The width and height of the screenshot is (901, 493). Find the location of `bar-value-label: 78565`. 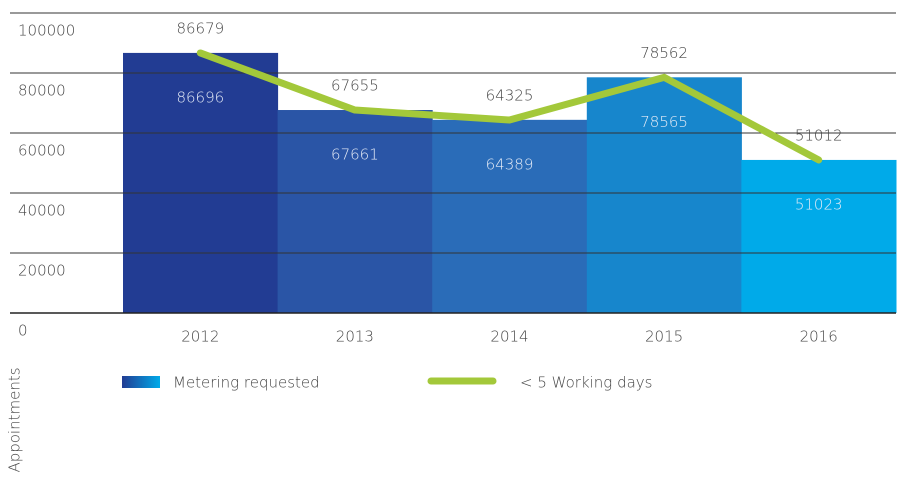

bar-value-label: 78565 is located at coordinates (664, 122).